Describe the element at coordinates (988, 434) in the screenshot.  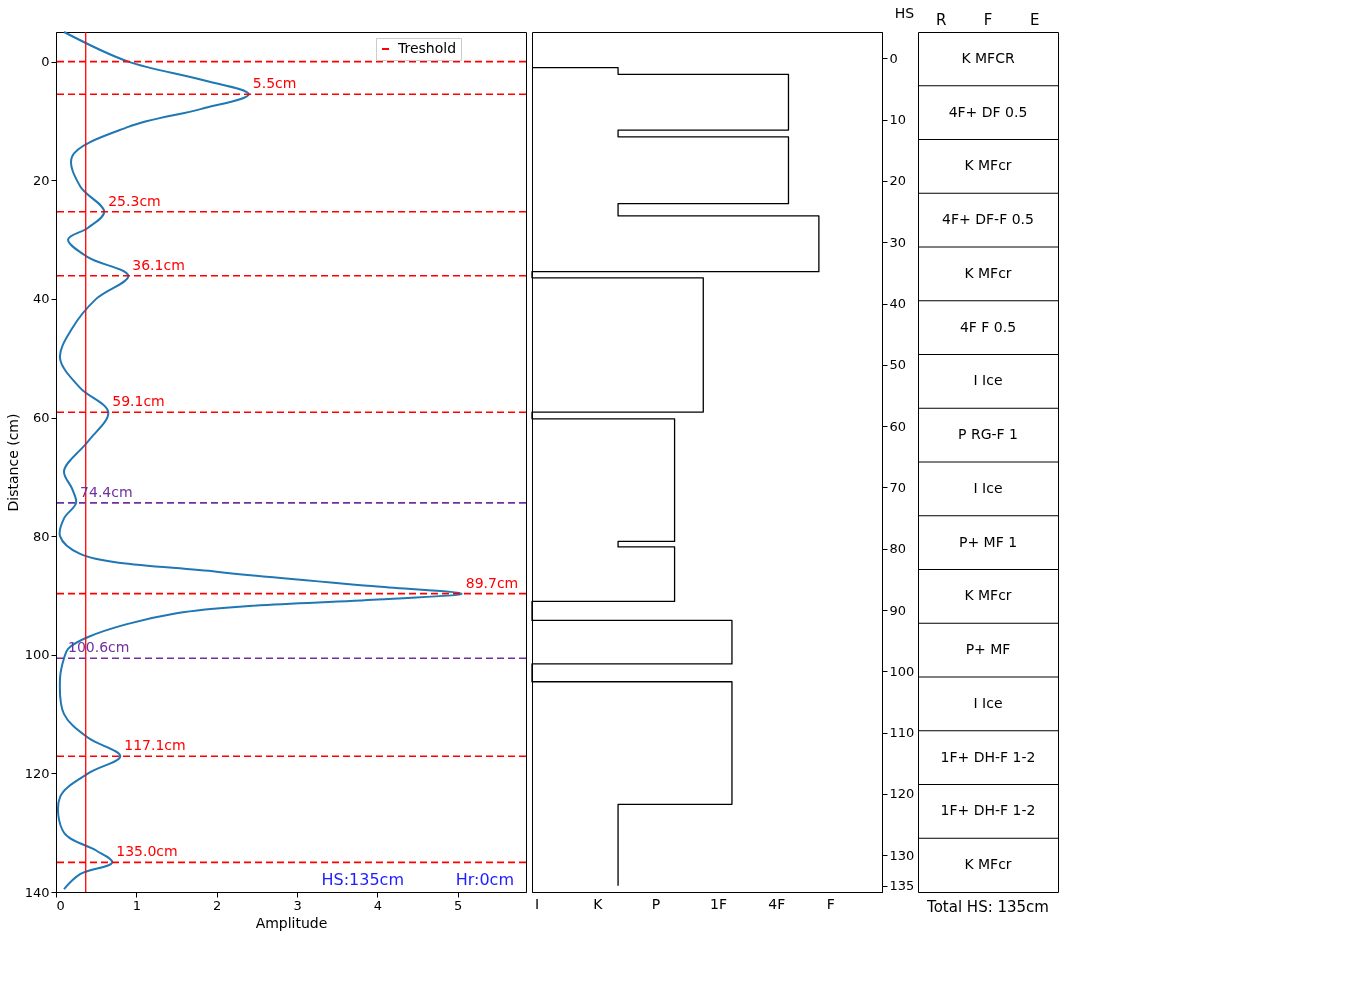
I see `text: P RG-F 1` at that location.